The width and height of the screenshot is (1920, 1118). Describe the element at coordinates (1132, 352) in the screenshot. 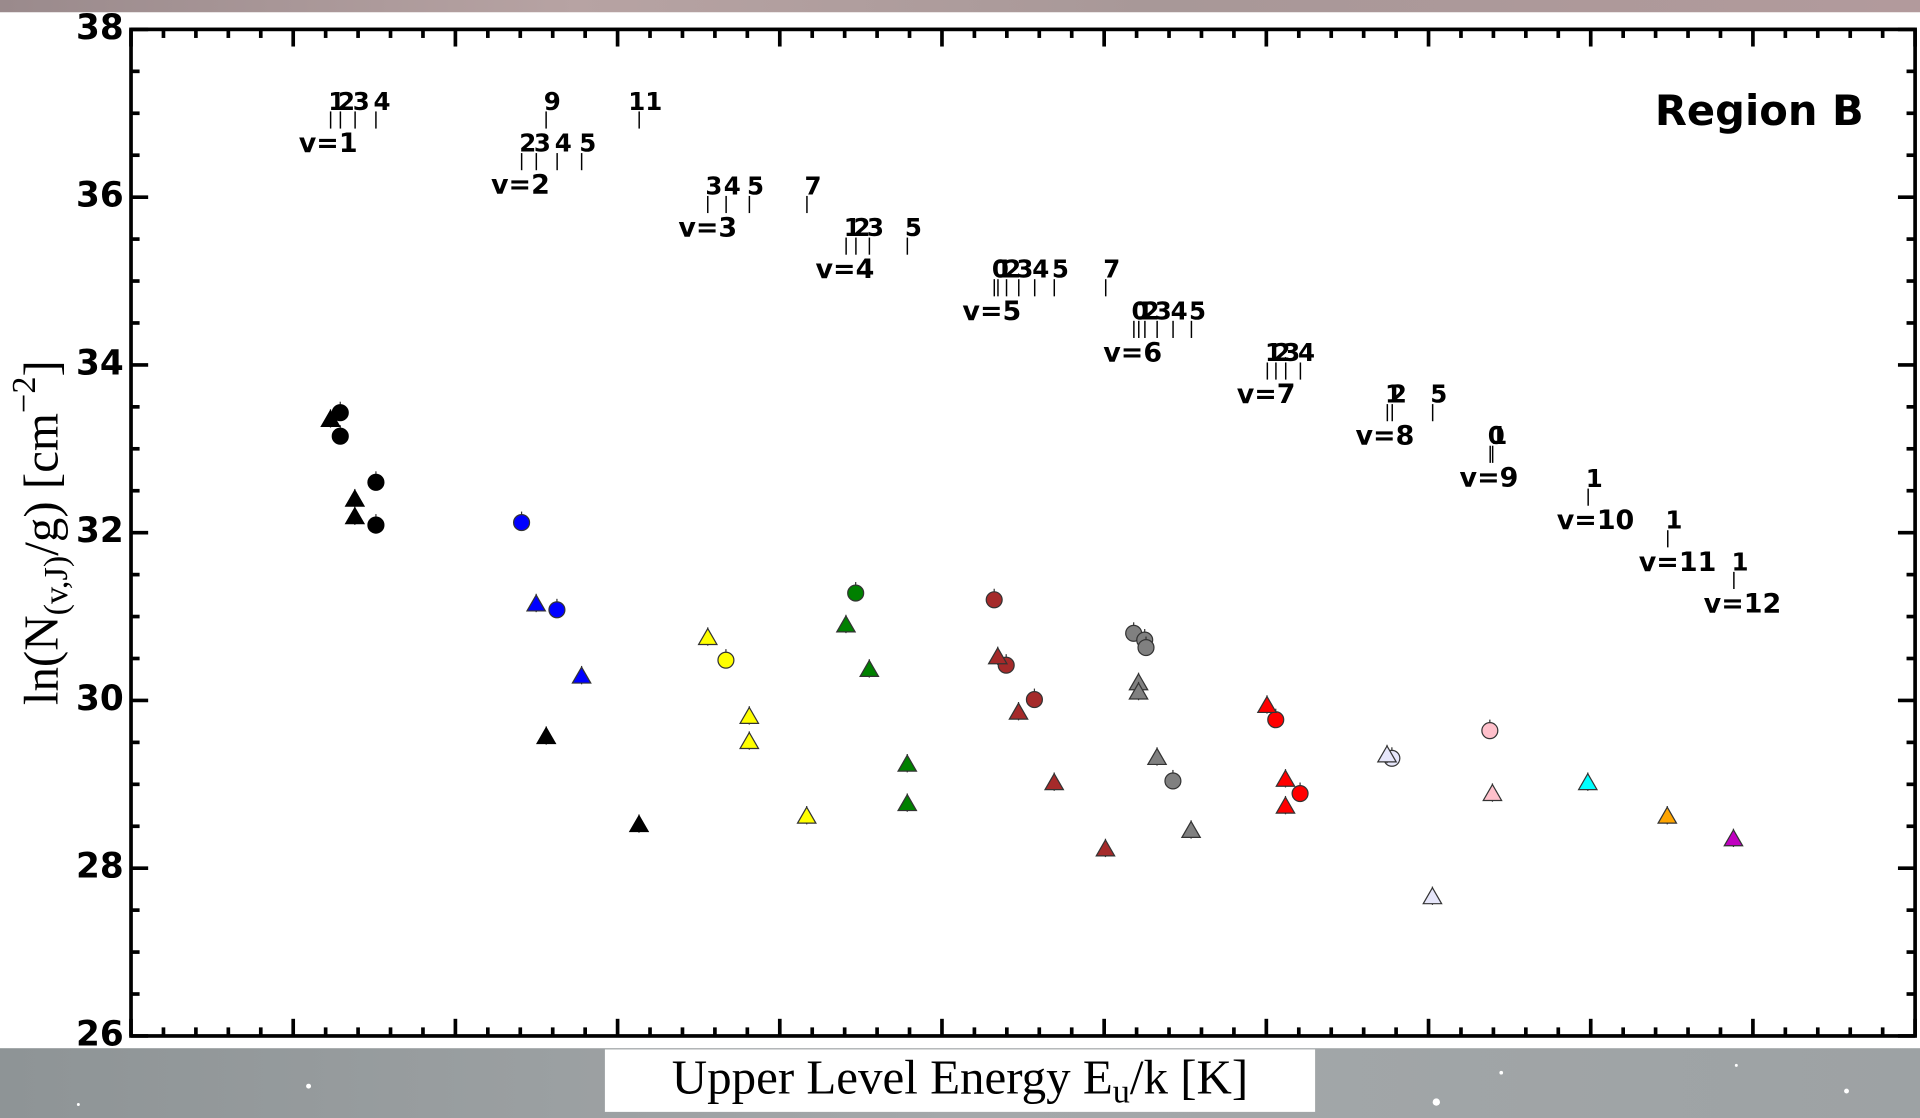

I see `level-label: v=6` at that location.